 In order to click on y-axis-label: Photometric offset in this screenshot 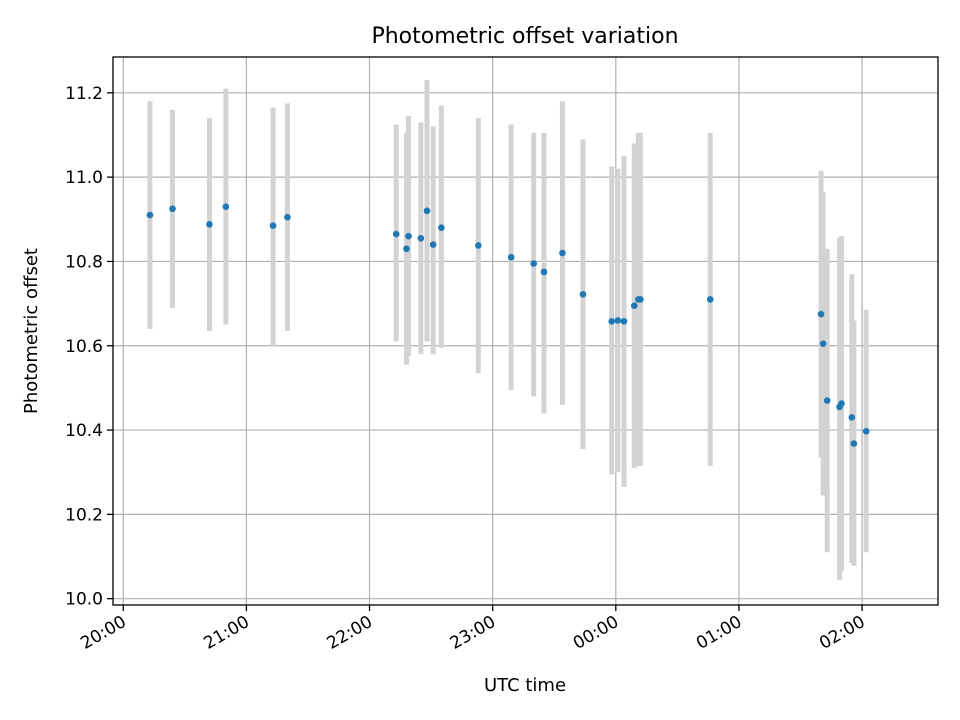, I will do `click(31, 331)`.